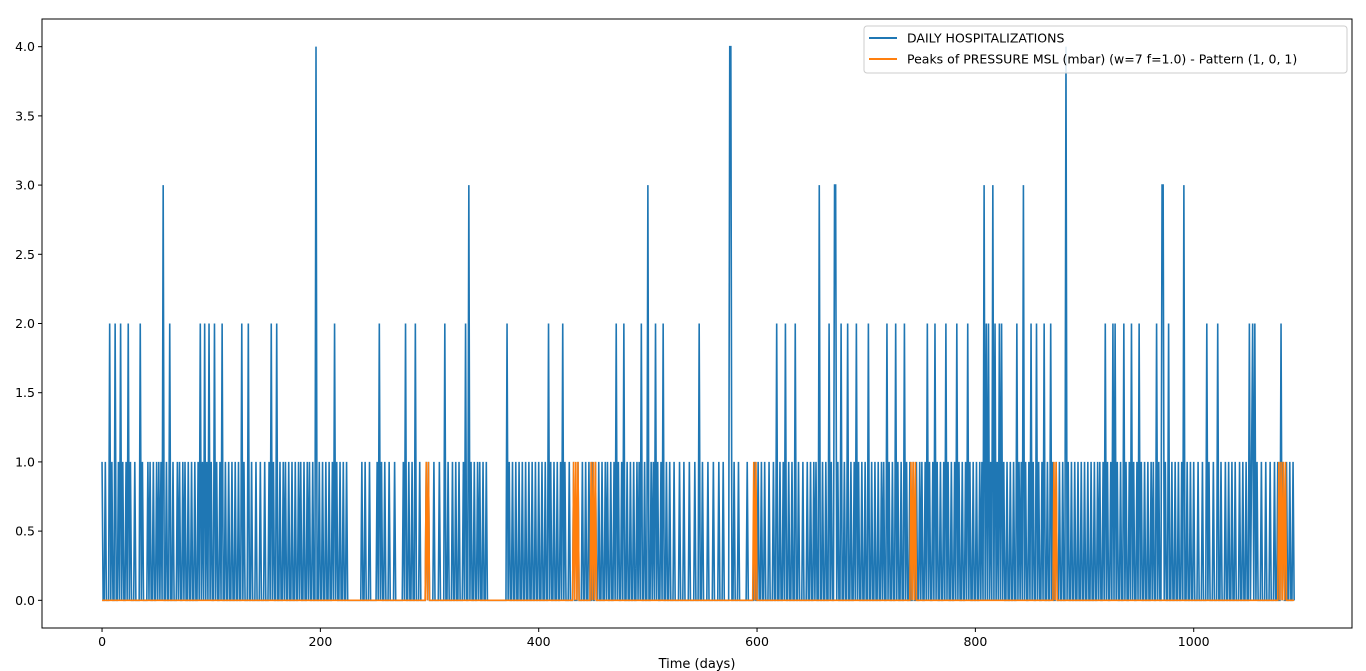 The width and height of the screenshot is (1366, 671). I want to click on y-tick-label: 4.0, so click(25, 46).